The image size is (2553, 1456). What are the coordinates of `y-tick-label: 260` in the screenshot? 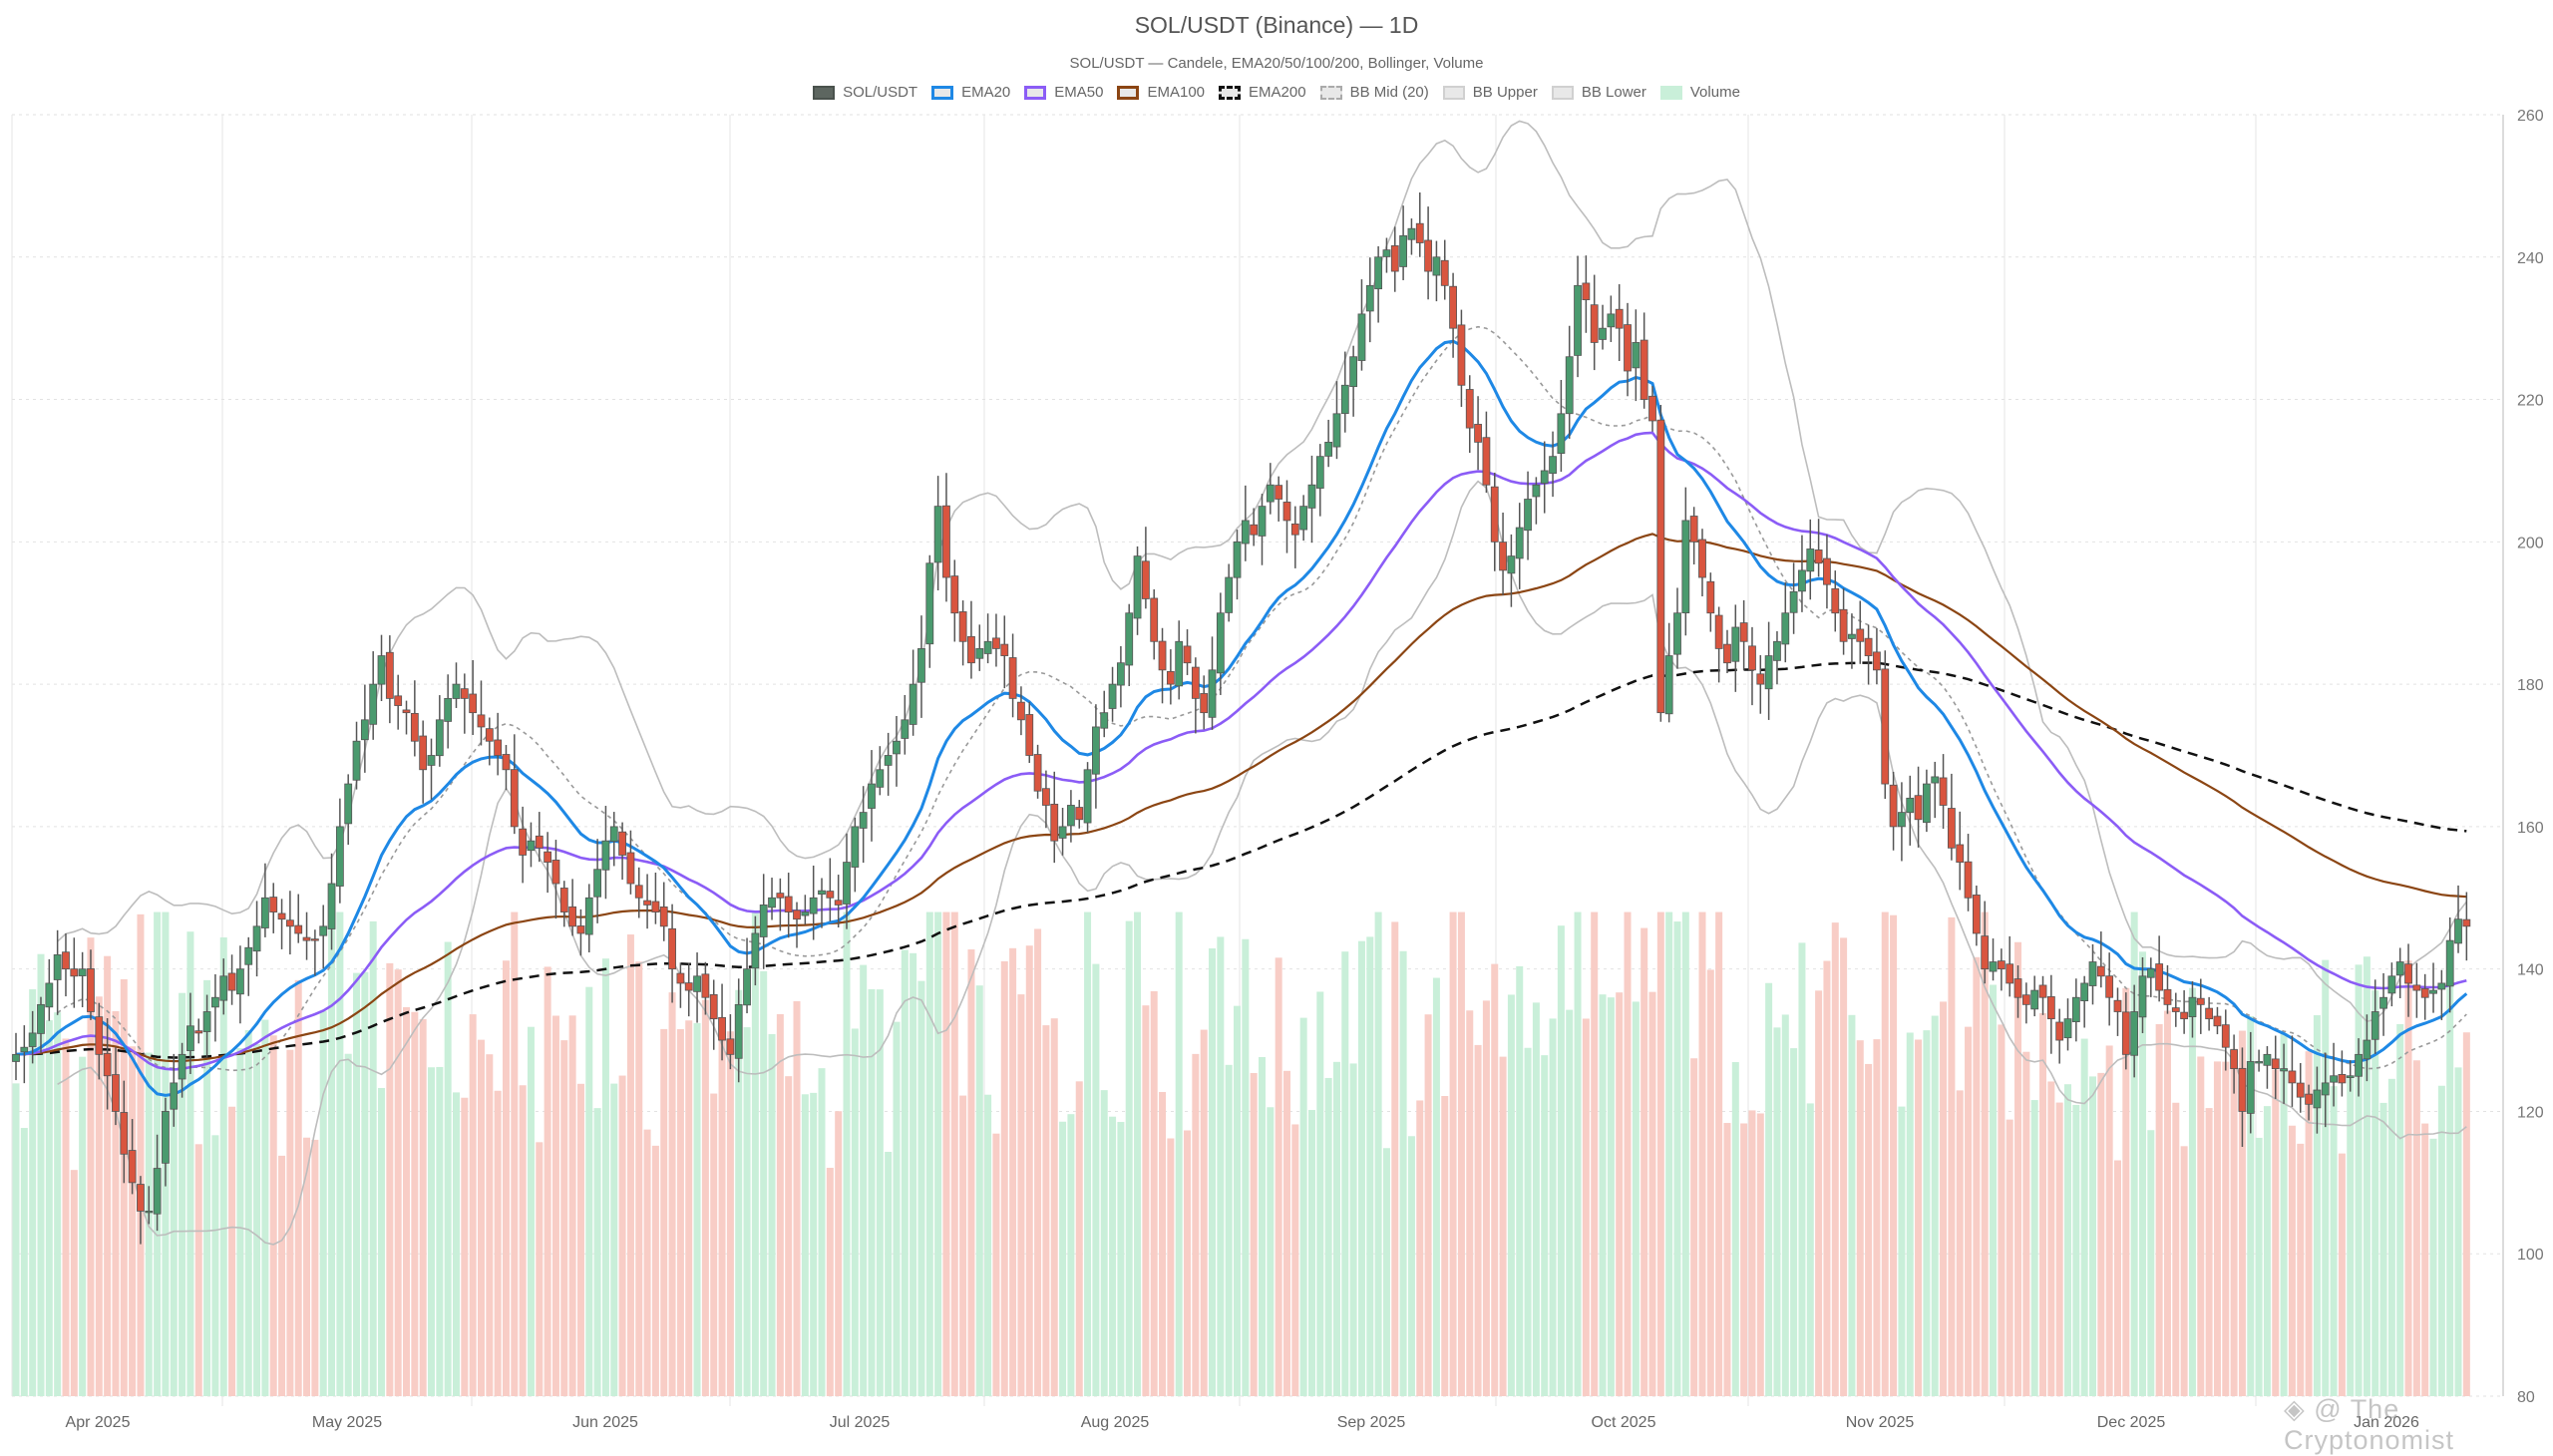 It's located at (2531, 116).